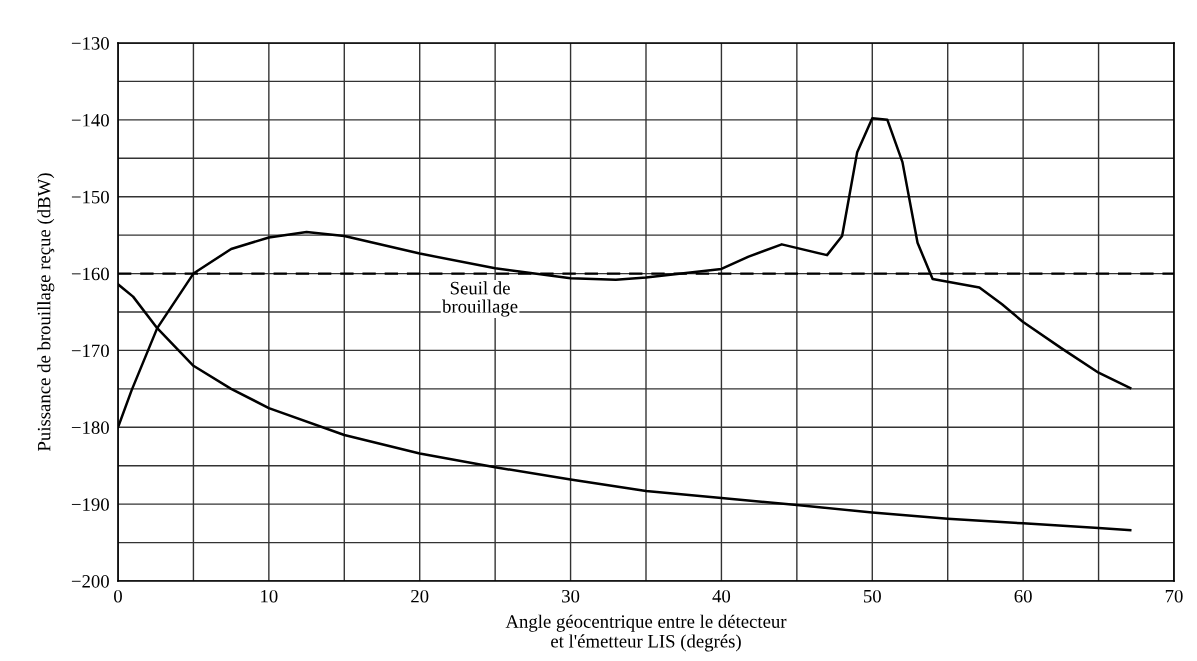 This screenshot has width=1197, height=661. Describe the element at coordinates (269, 596) in the screenshot. I see `x-tick-label: 10` at that location.